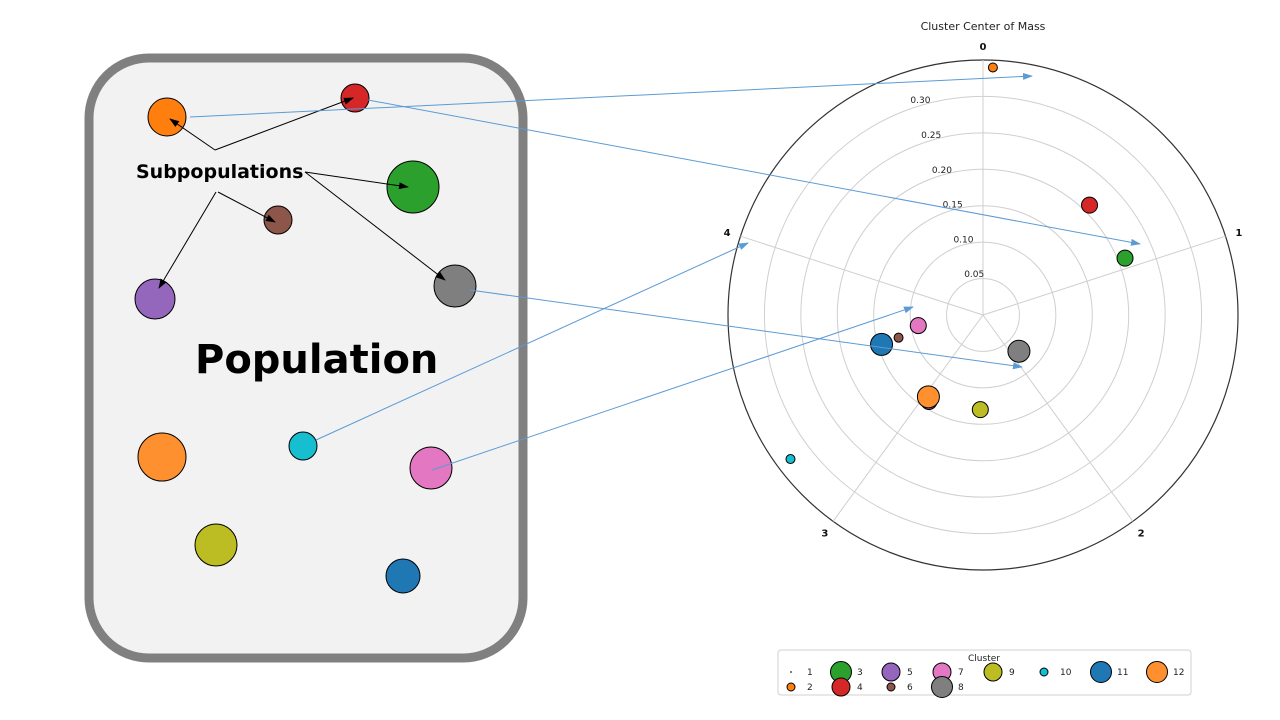 This screenshot has height=720, width=1280. What do you see at coordinates (824, 534) in the screenshot?
I see `angular-tick-label: 3` at bounding box center [824, 534].